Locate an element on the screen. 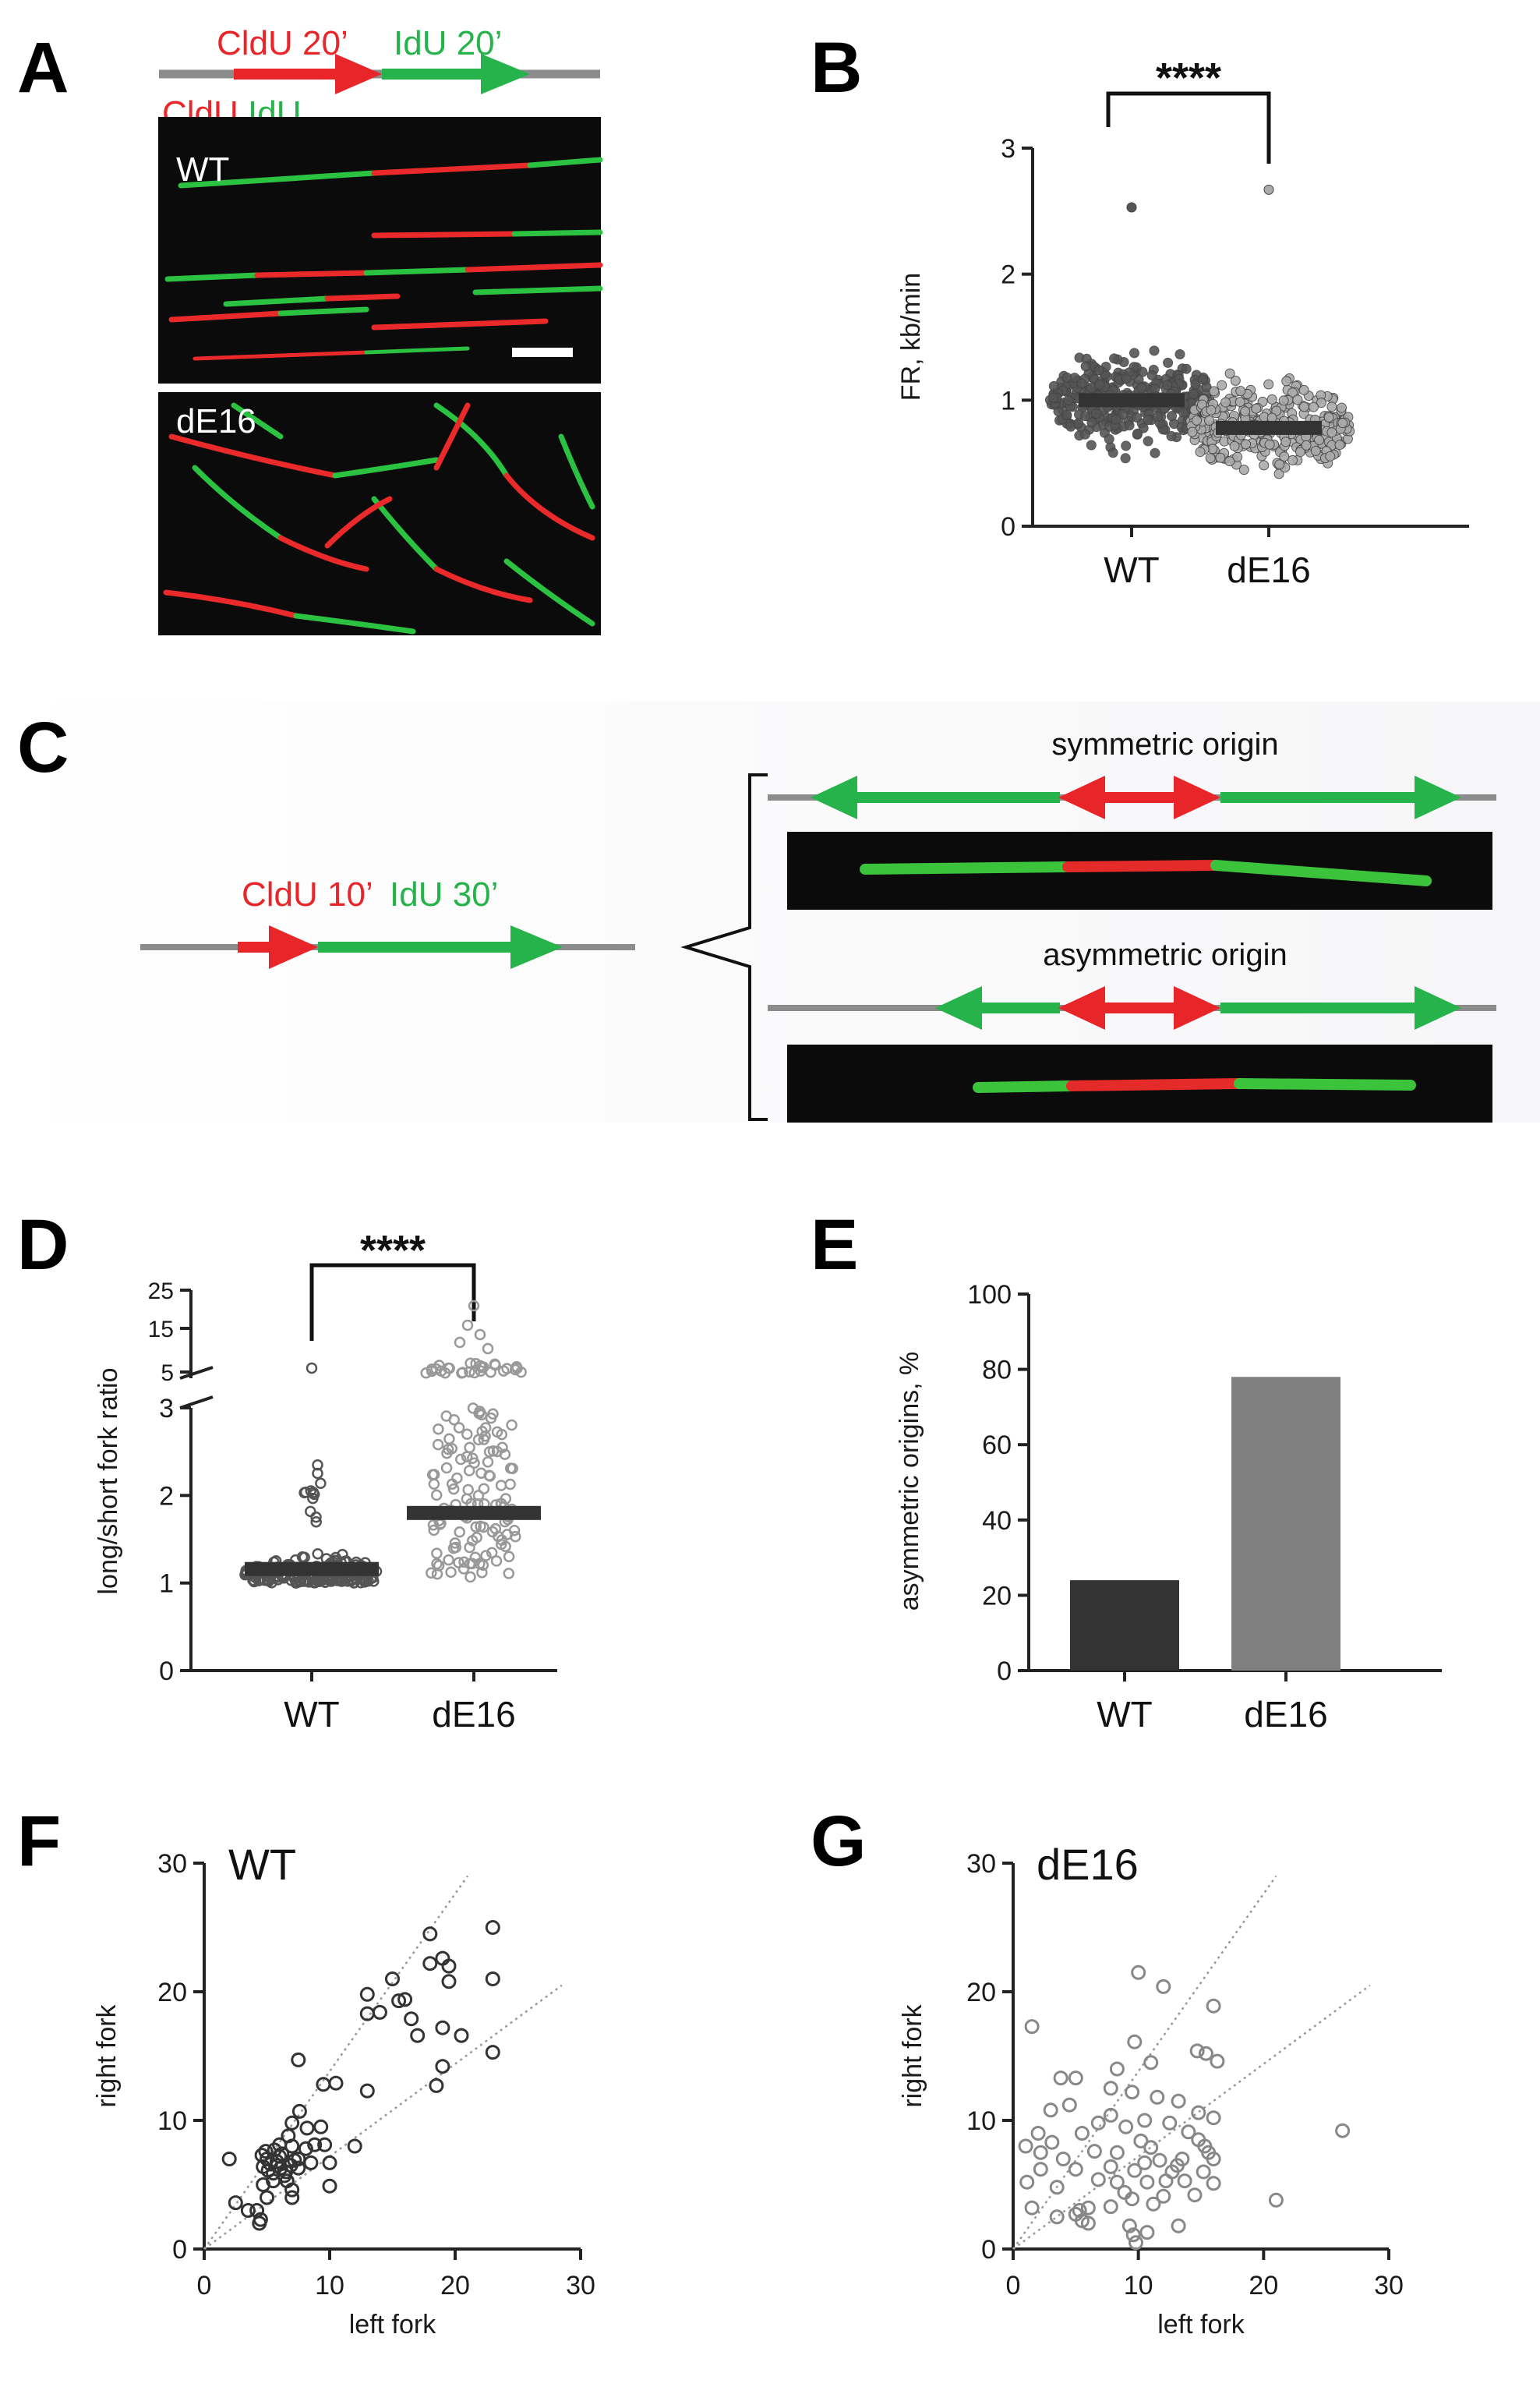 This screenshot has height=2387, width=1540. y-axis-label: asymmetric origins, % is located at coordinates (909, 1482).